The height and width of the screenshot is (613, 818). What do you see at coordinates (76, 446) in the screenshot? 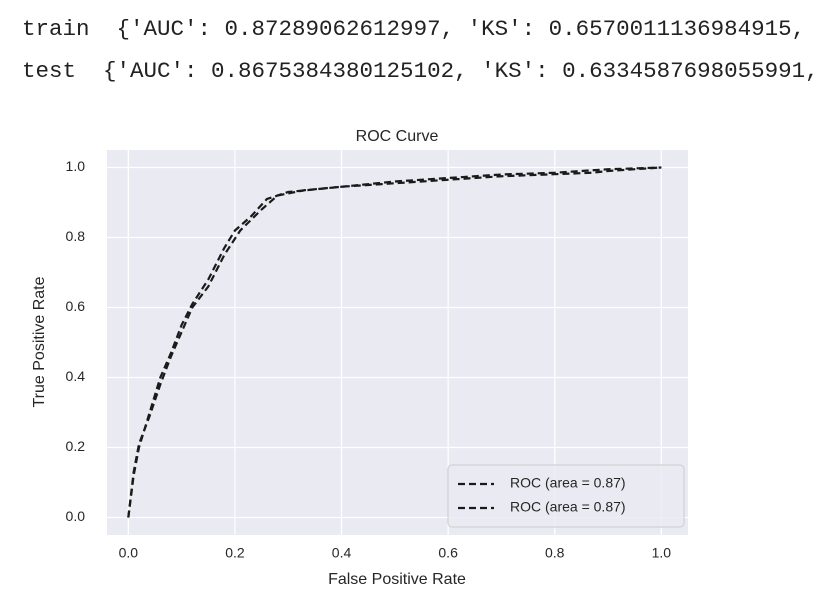
I see `y-tick-label: 0.2` at bounding box center [76, 446].